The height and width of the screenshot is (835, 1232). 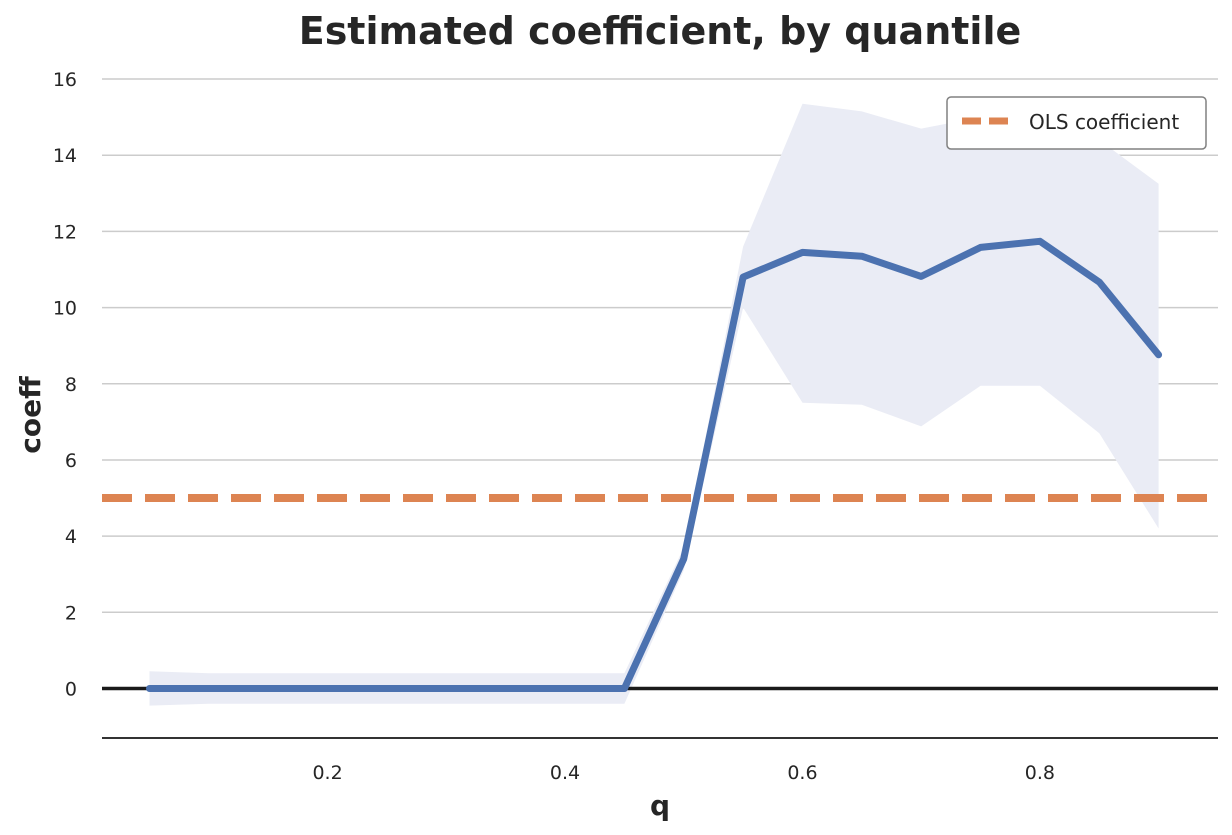 I want to click on y-tick-label: 16, so click(x=65, y=80).